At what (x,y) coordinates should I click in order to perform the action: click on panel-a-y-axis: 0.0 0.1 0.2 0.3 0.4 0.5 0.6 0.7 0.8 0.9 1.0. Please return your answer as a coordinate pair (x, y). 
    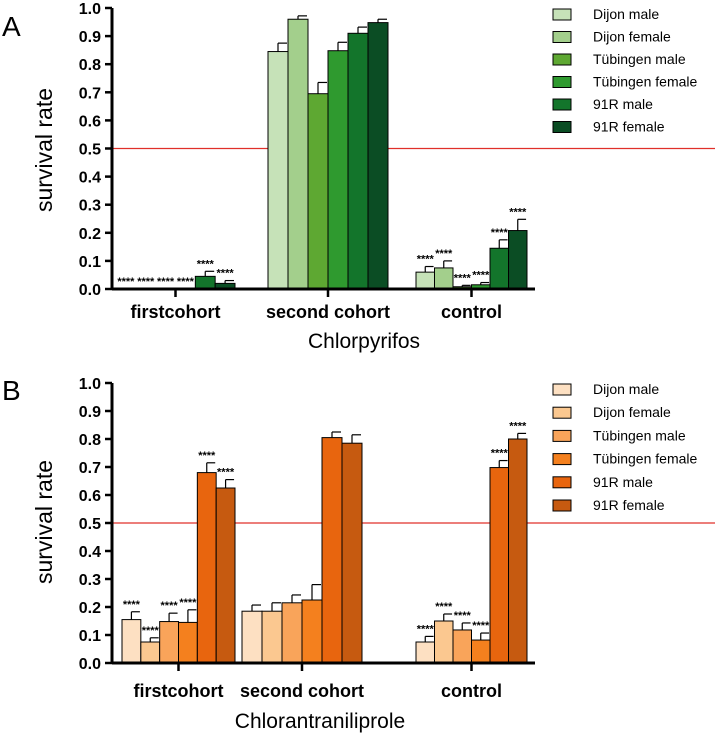
    Looking at the image, I should click on (96, 150).